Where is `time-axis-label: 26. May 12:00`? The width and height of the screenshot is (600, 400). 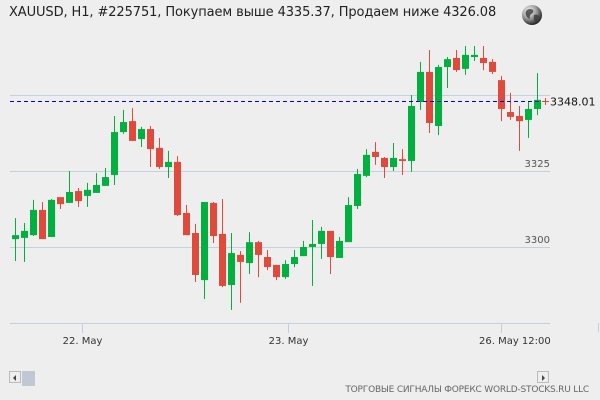
time-axis-label: 26. May 12:00 is located at coordinates (515, 341).